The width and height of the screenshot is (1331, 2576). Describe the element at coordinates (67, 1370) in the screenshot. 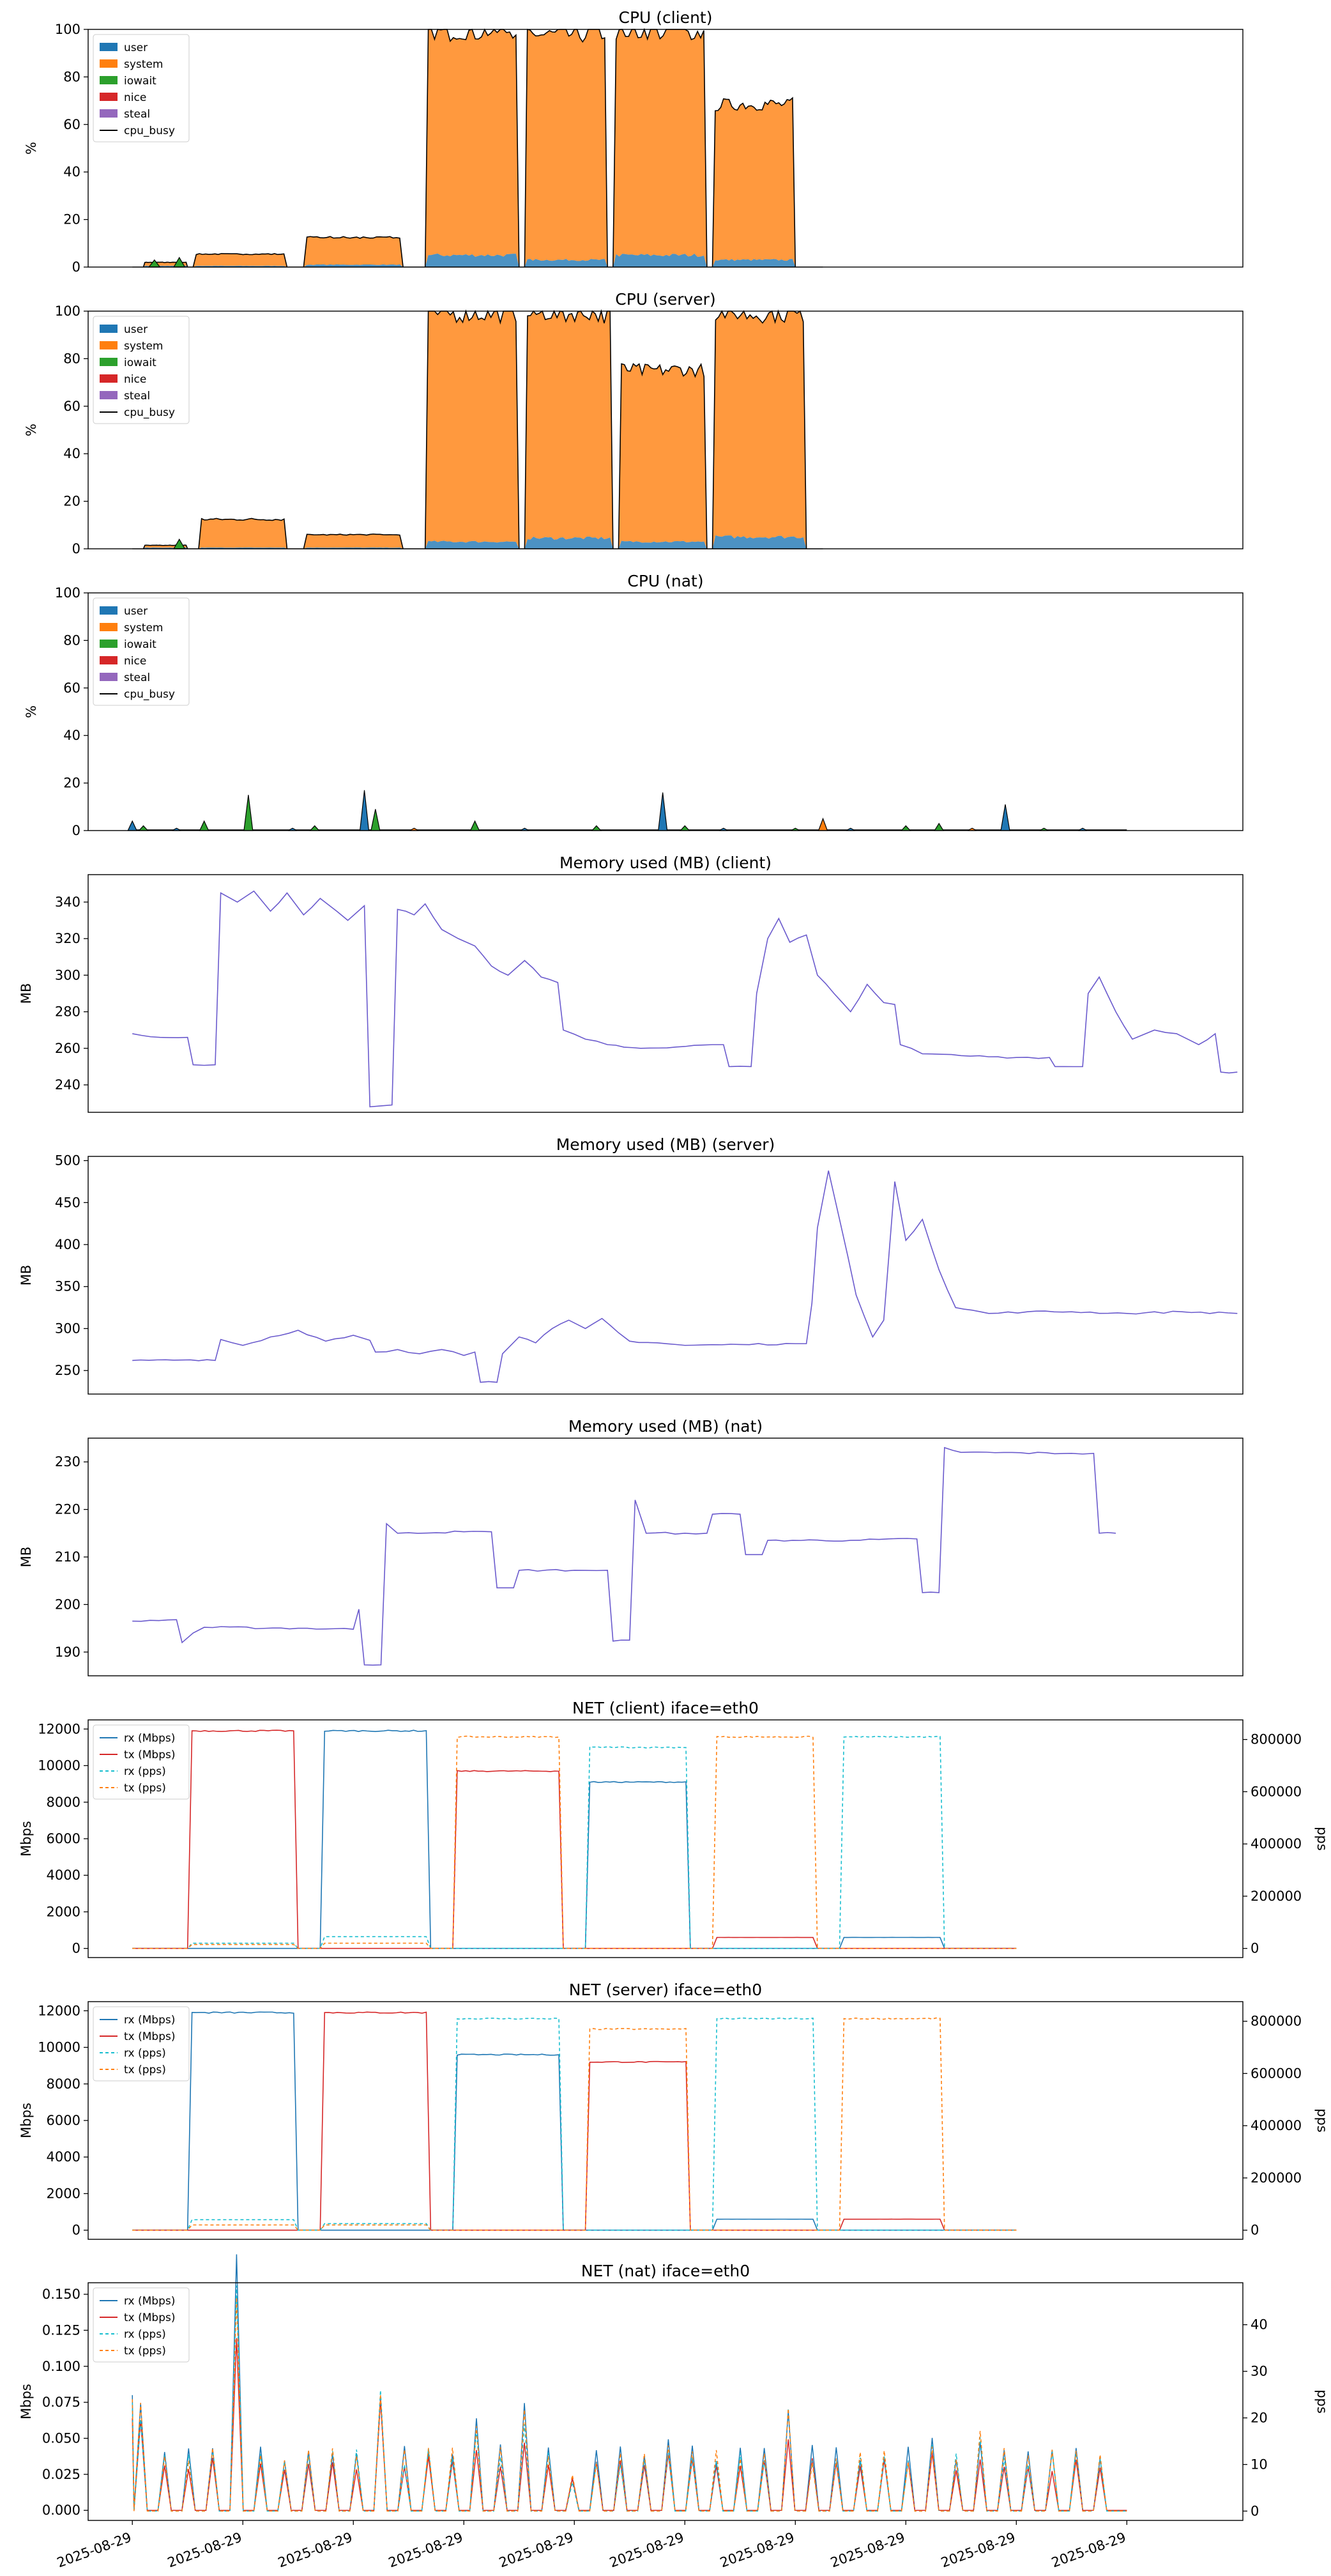

I see `y-tick-label: 250` at that location.